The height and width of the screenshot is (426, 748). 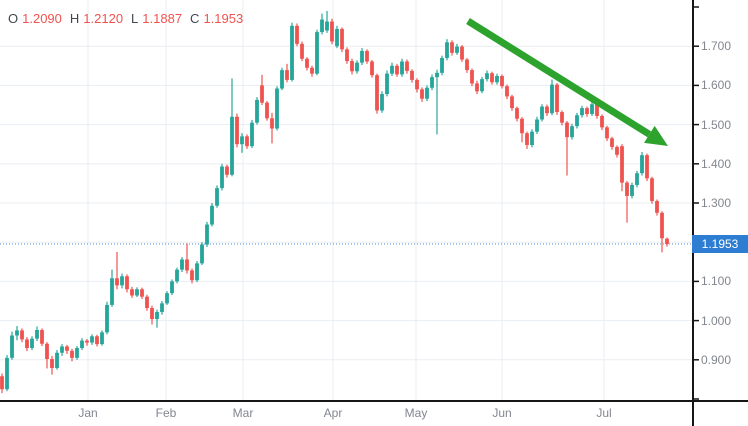 What do you see at coordinates (604, 413) in the screenshot?
I see `time-axis-label: Jul` at bounding box center [604, 413].